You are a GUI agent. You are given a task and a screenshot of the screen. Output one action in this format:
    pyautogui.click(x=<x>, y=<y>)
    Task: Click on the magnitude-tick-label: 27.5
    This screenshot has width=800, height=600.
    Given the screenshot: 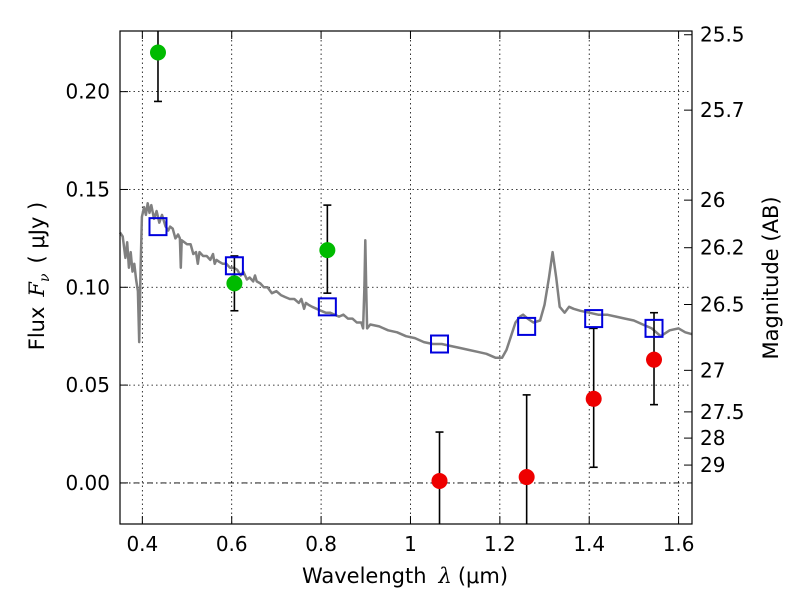 What is the action you would take?
    pyautogui.click(x=722, y=412)
    